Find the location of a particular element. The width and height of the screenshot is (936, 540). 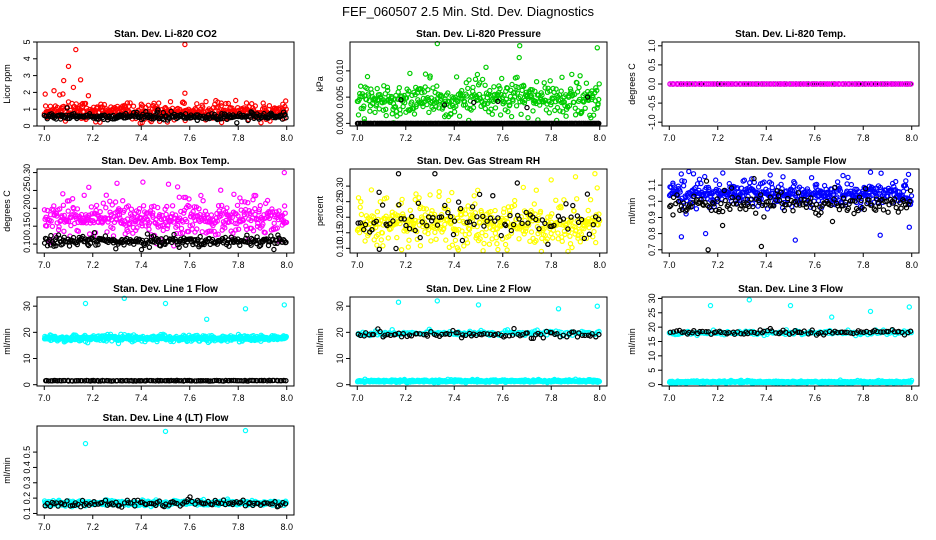

y-tick-label: 0.30 is located at coordinates (27, 173).